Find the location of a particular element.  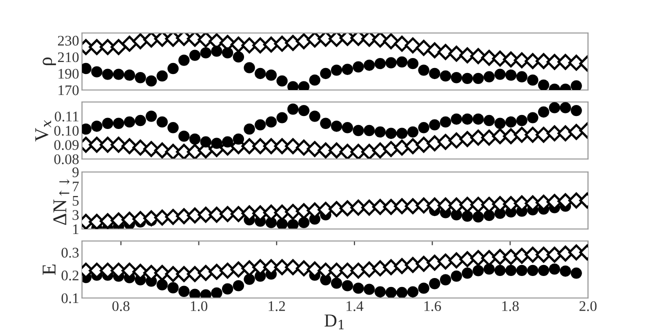

y-tick-label: 9 is located at coordinates (75, 172).